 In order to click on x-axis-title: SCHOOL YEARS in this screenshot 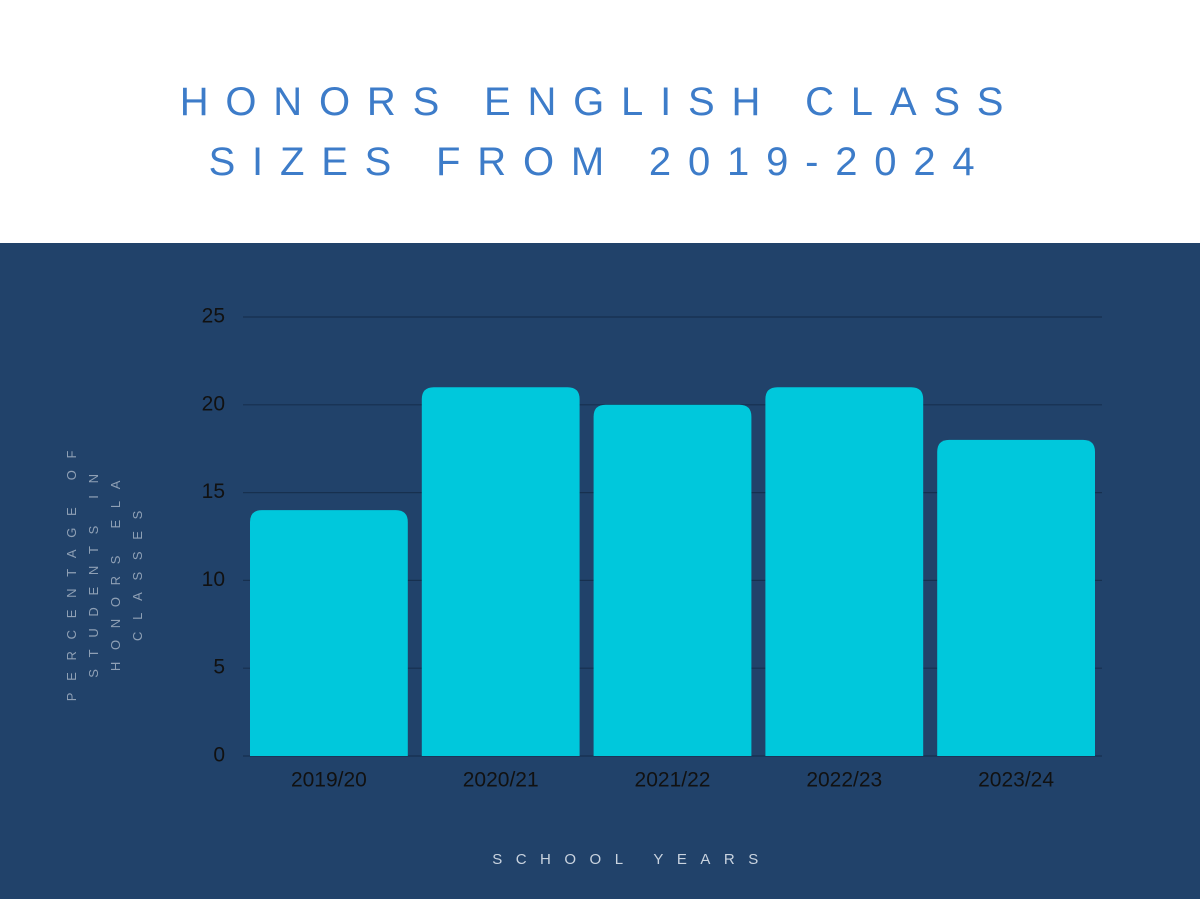, I will do `click(632, 859)`.